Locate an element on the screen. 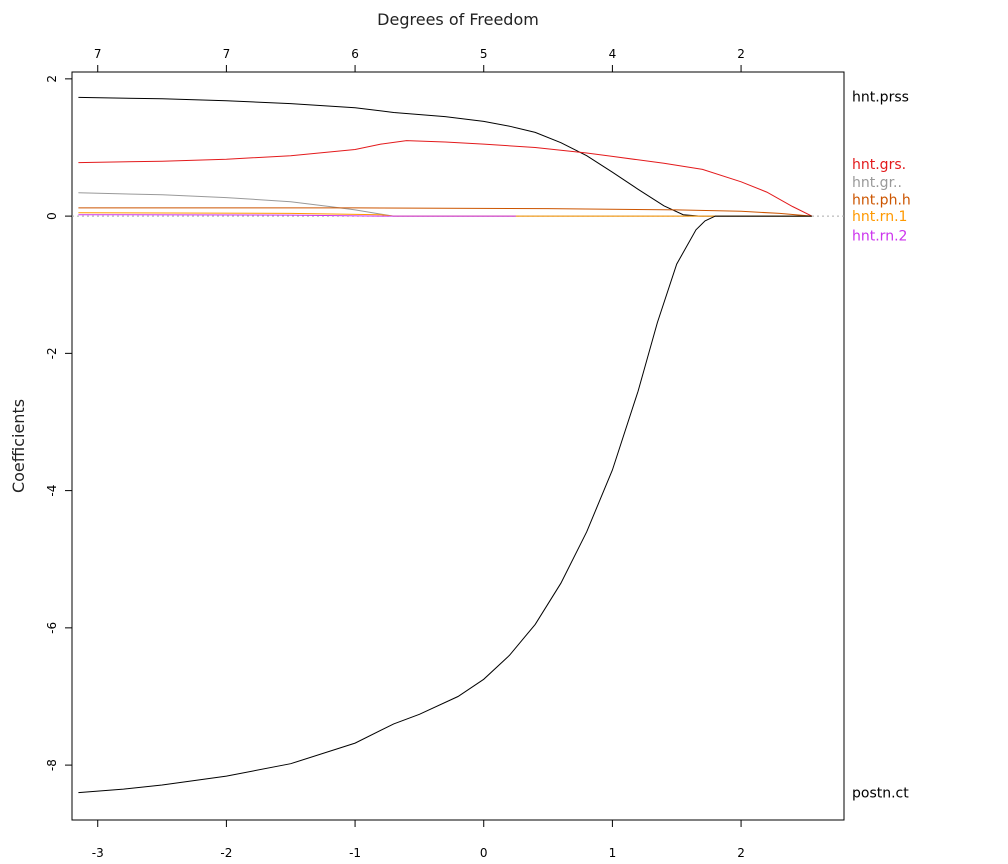  top-tick-label: 6 is located at coordinates (355, 54).